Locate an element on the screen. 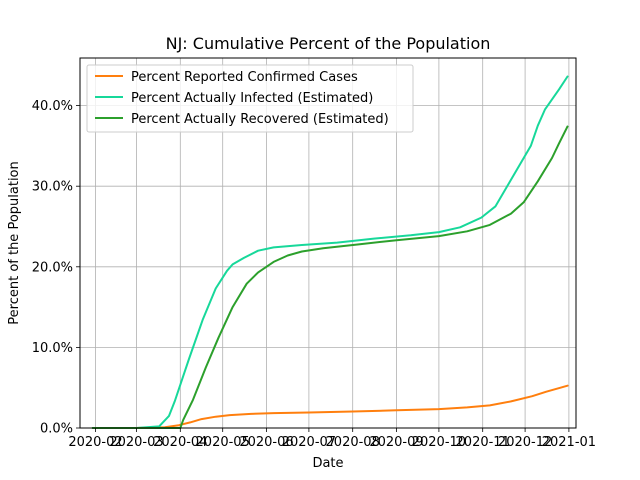  x-tick-label: 2020-08 is located at coordinates (353, 442).